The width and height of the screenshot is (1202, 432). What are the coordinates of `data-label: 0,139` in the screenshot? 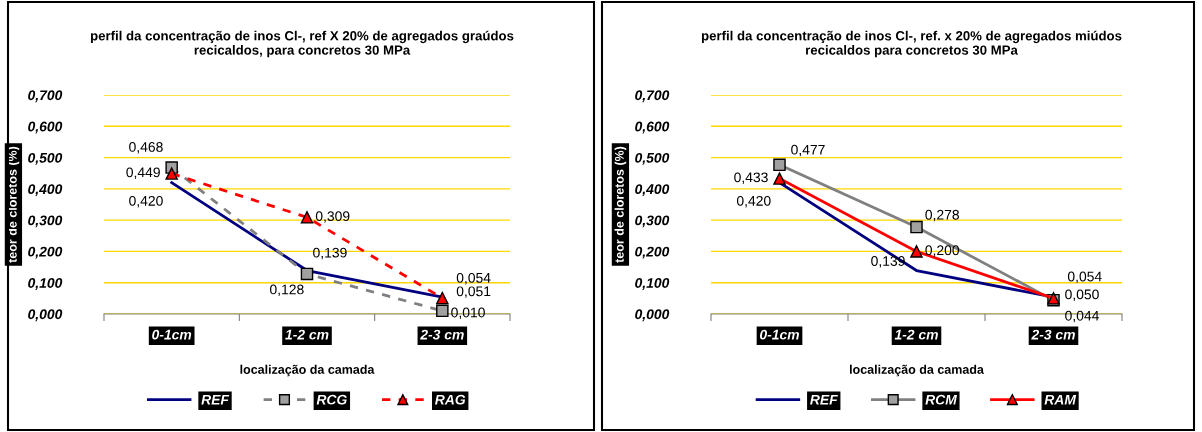 It's located at (888, 262).